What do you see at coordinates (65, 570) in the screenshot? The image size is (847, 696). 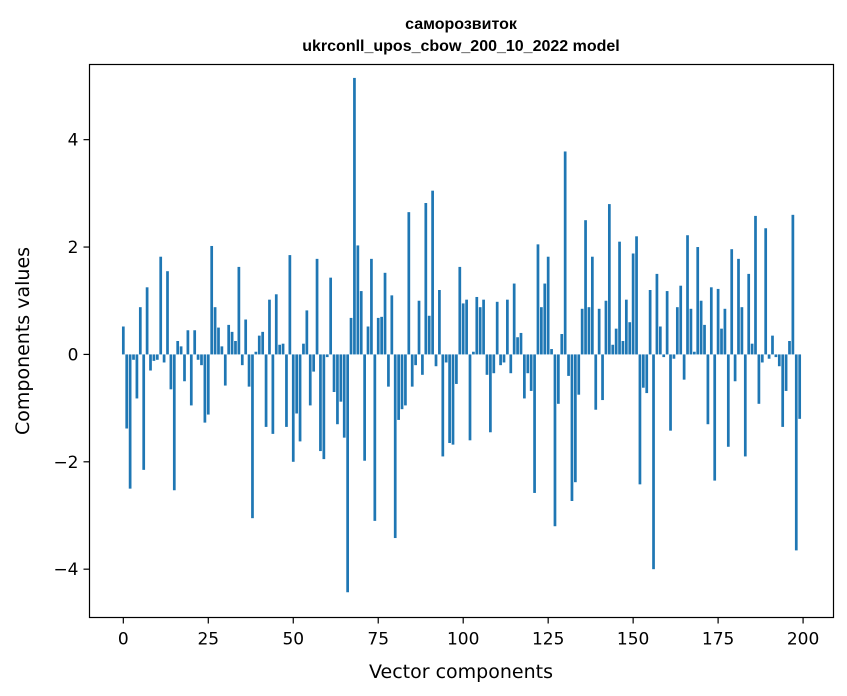 I see `y-tick-label: −4` at bounding box center [65, 570].